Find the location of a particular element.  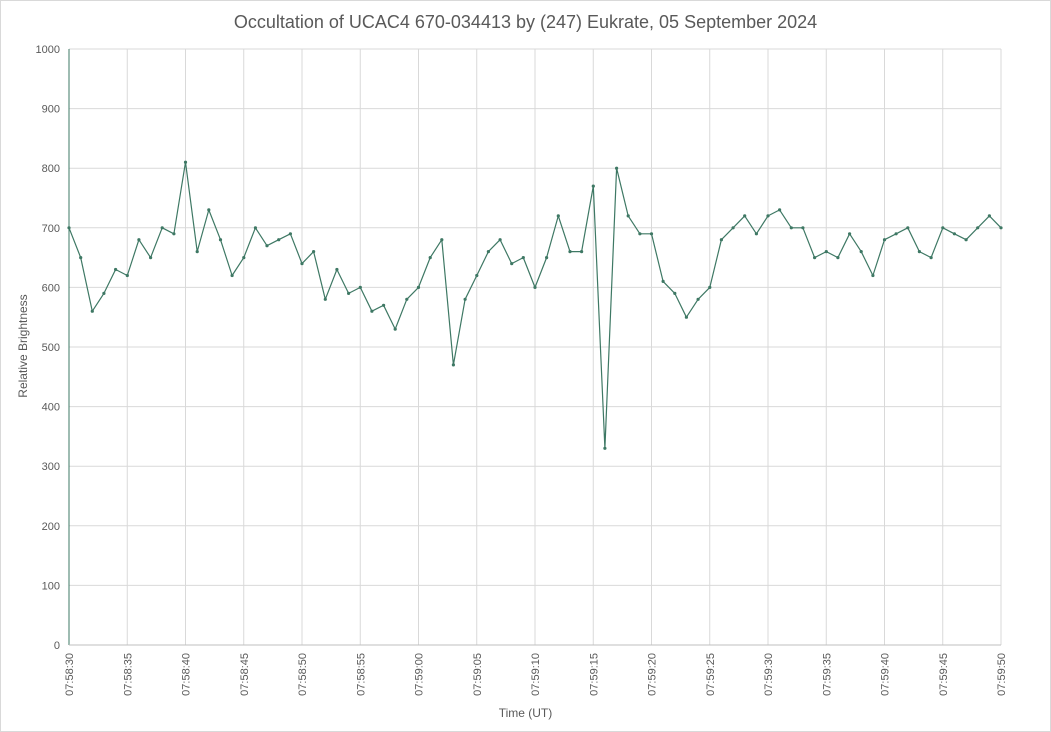

x-tick-label: 07:59:50 is located at coordinates (1002, 674).